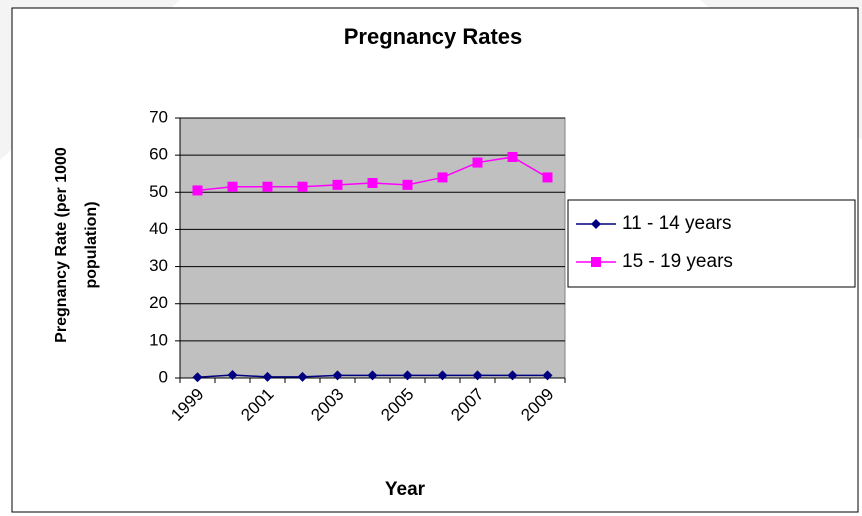  Describe the element at coordinates (158, 116) in the screenshot. I see `y-tick-label: 70` at that location.